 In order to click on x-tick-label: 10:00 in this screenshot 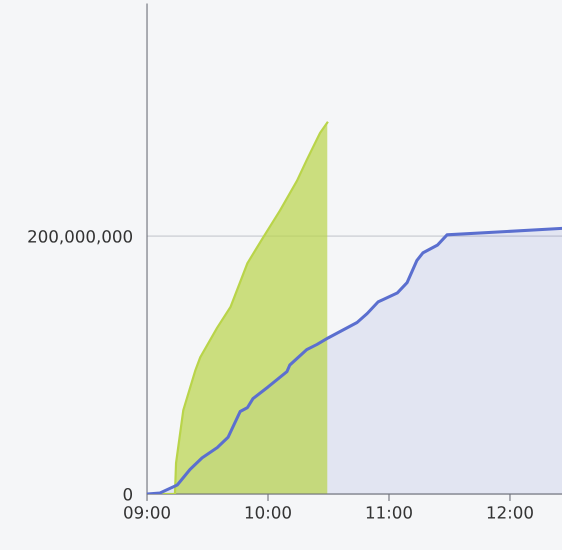, I will do `click(268, 512)`.